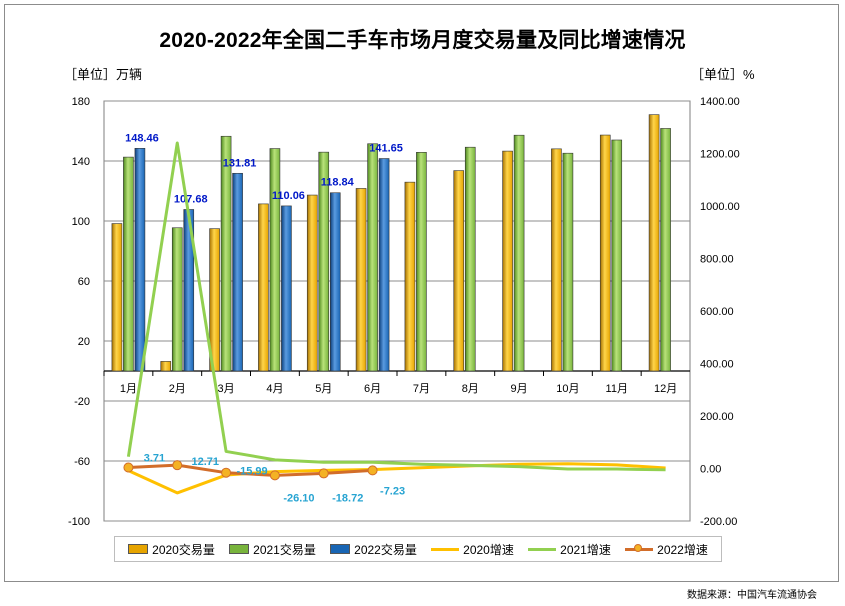  I want to click on right-tick-label-7: 0.00, so click(710, 470).